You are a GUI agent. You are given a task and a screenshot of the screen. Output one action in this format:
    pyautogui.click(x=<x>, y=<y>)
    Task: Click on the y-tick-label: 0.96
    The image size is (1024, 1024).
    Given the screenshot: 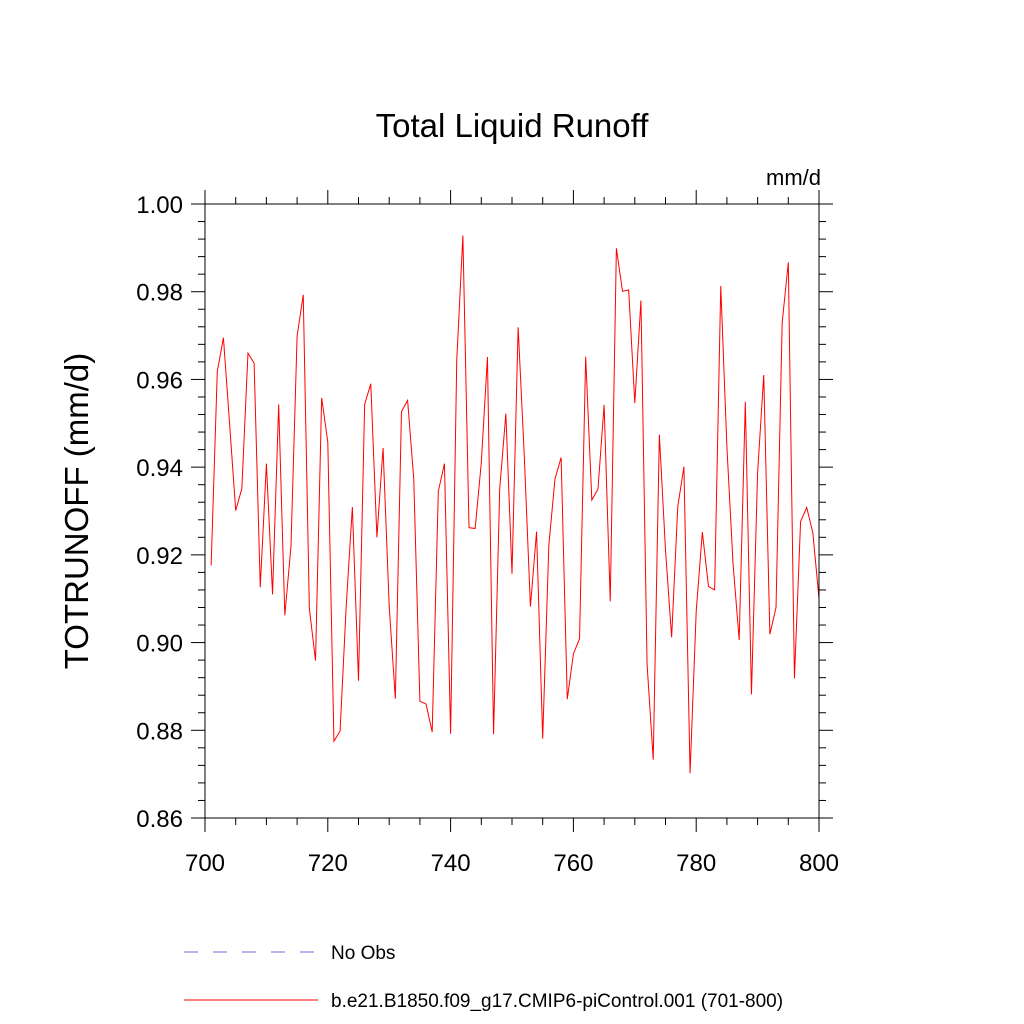 What is the action you would take?
    pyautogui.click(x=159, y=380)
    